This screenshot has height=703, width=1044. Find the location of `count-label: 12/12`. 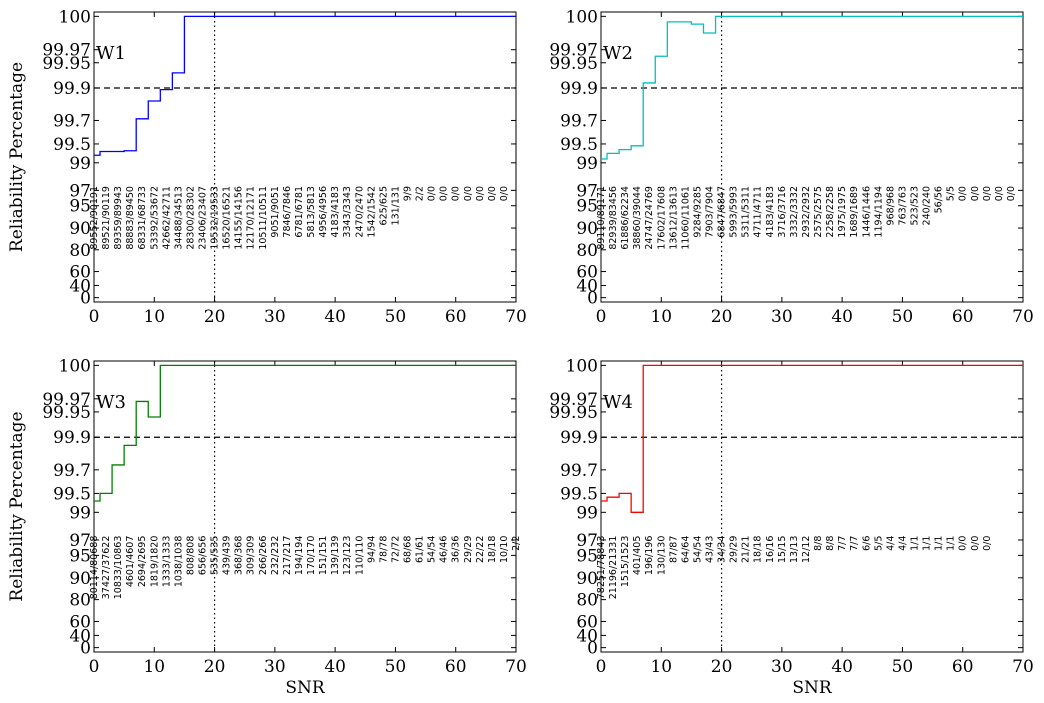

count-label: 12/12 is located at coordinates (806, 549).